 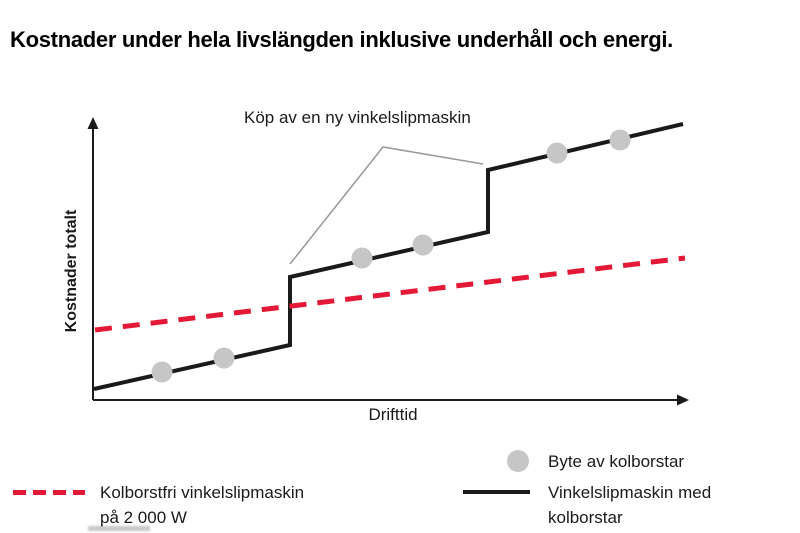 What do you see at coordinates (386, 205) in the screenshot?
I see `annotation-leader-line` at bounding box center [386, 205].